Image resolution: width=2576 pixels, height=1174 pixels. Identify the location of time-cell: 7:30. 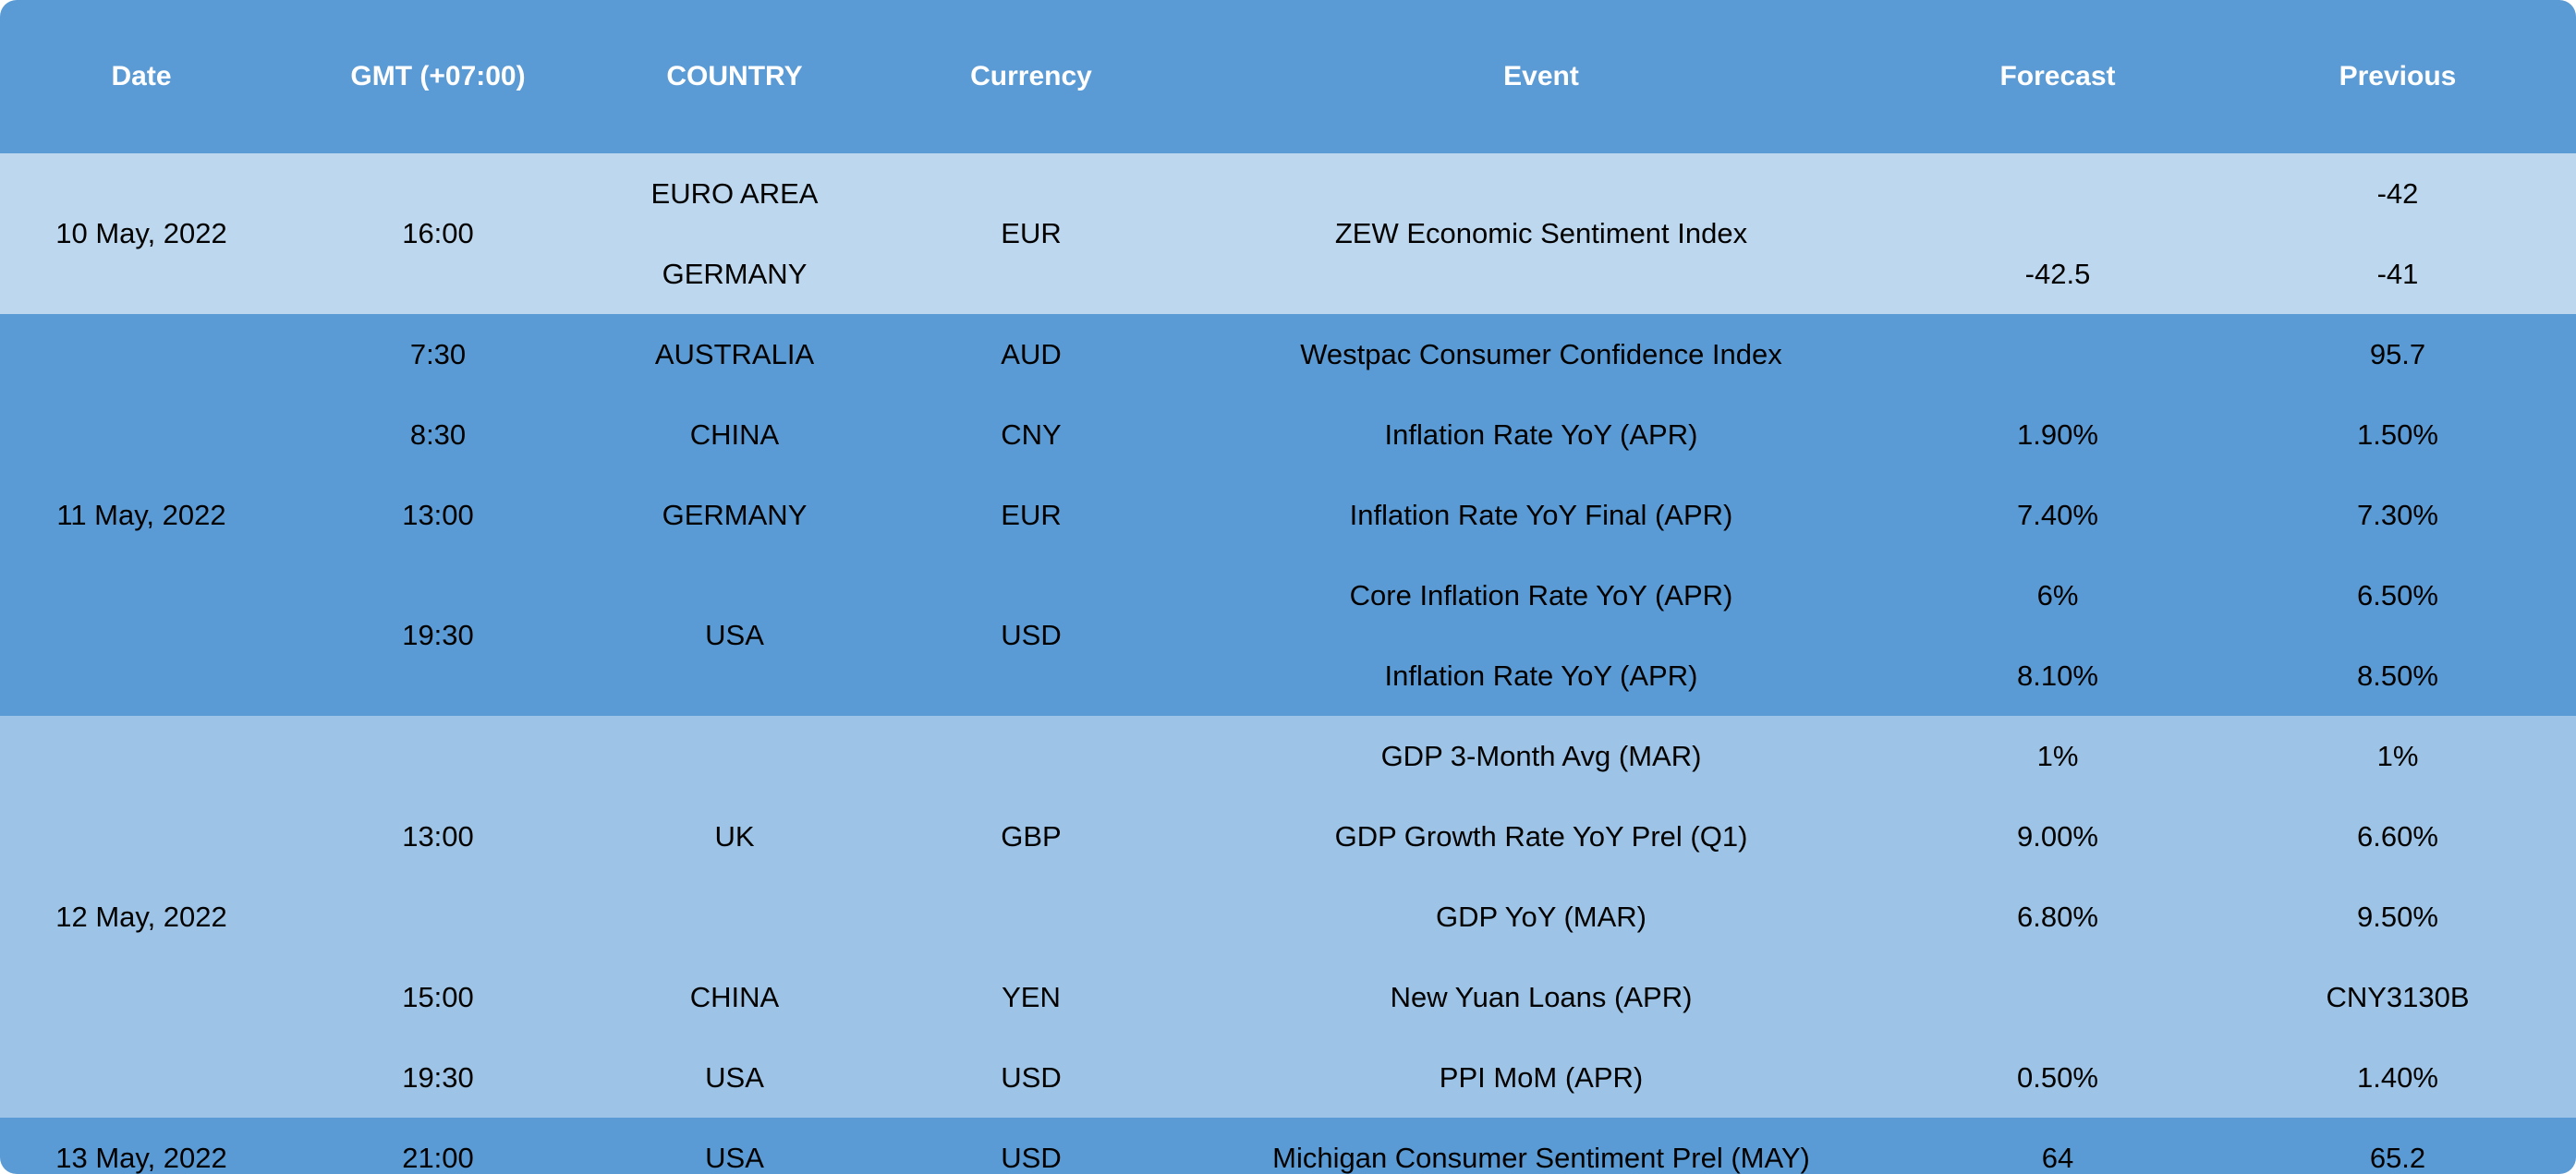
(438, 354).